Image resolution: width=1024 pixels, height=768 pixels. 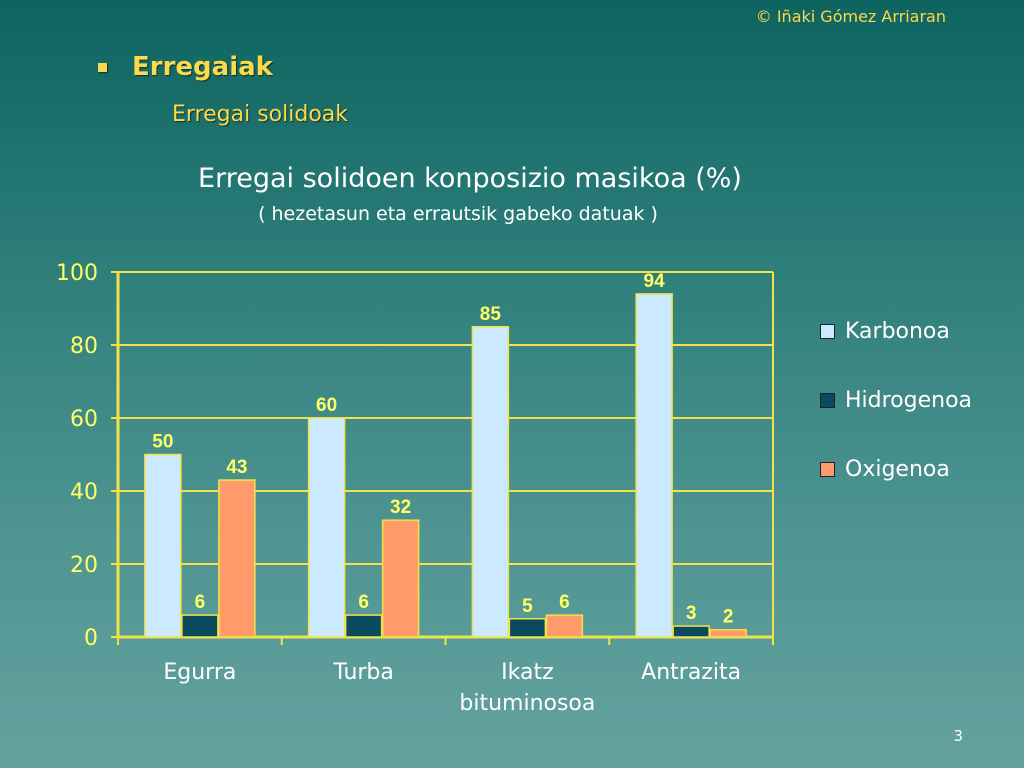 What do you see at coordinates (691, 672) in the screenshot?
I see `x-tick-label-antrazita: Antrazita` at bounding box center [691, 672].